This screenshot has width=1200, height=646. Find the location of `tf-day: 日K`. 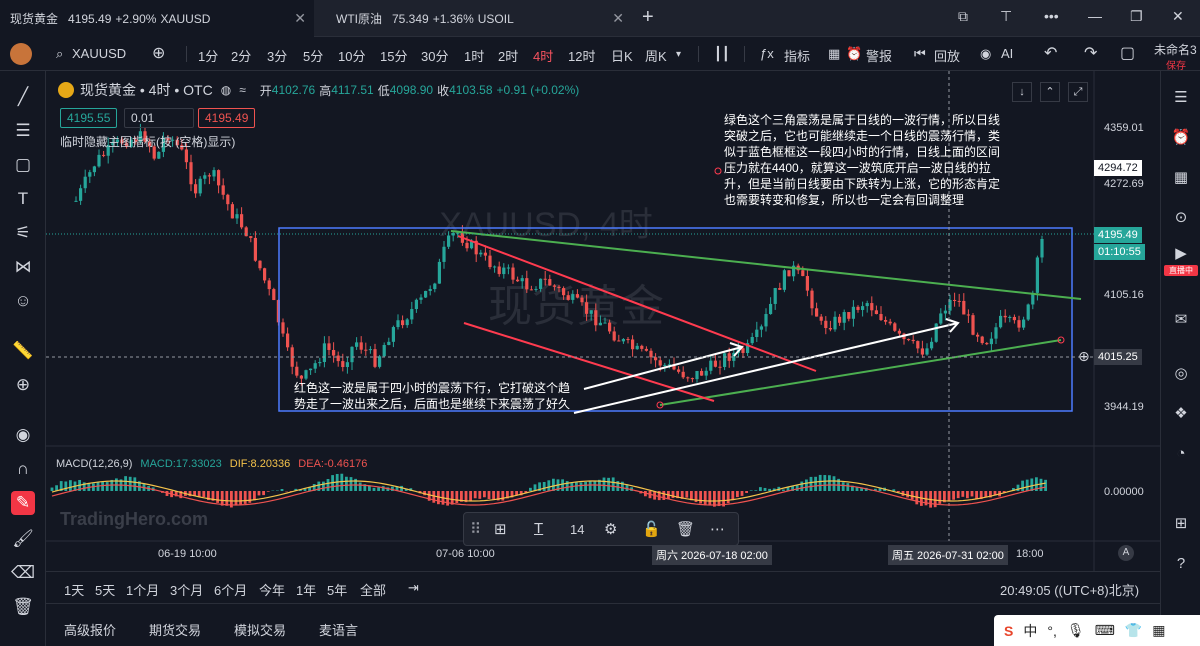

tf-day: 日K is located at coordinates (622, 56).